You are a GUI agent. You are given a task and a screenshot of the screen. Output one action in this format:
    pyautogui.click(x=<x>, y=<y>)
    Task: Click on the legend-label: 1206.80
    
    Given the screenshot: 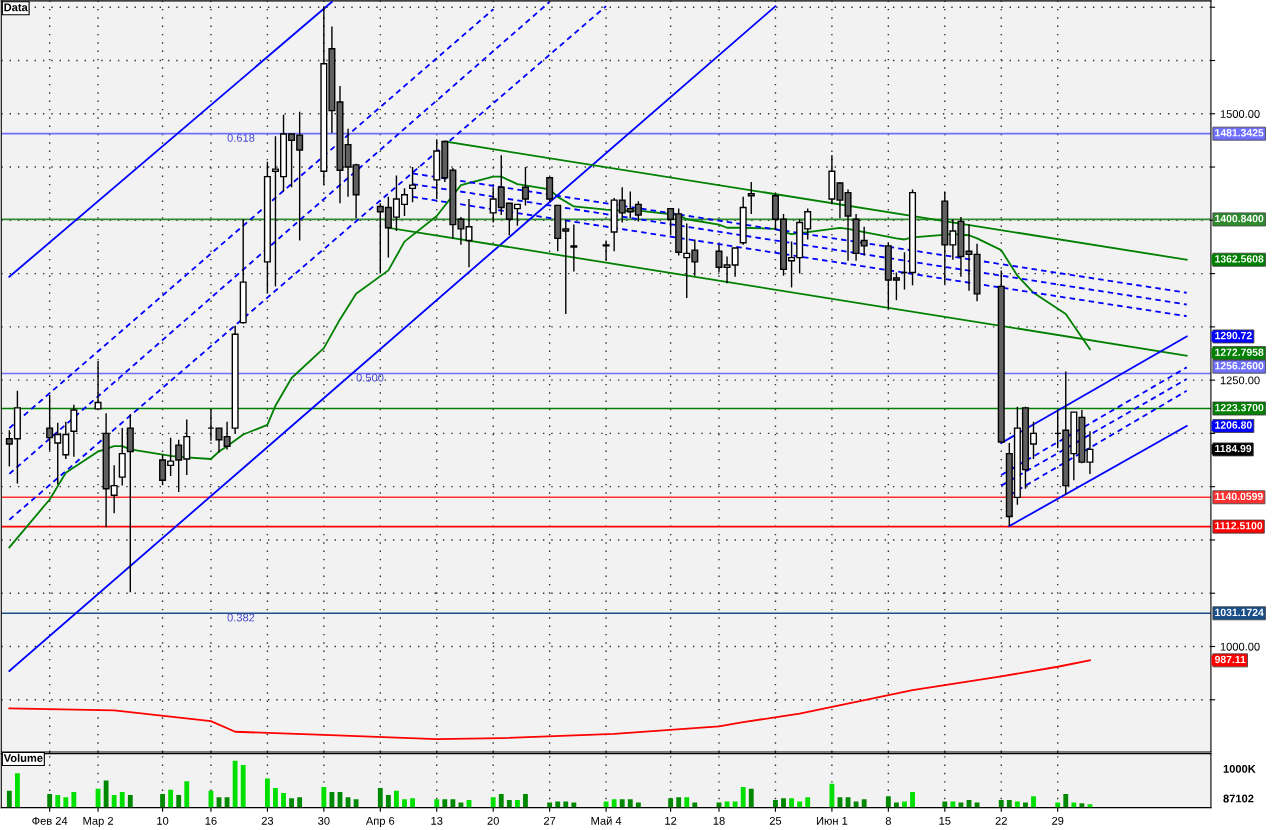 What is the action you would take?
    pyautogui.click(x=1233, y=425)
    